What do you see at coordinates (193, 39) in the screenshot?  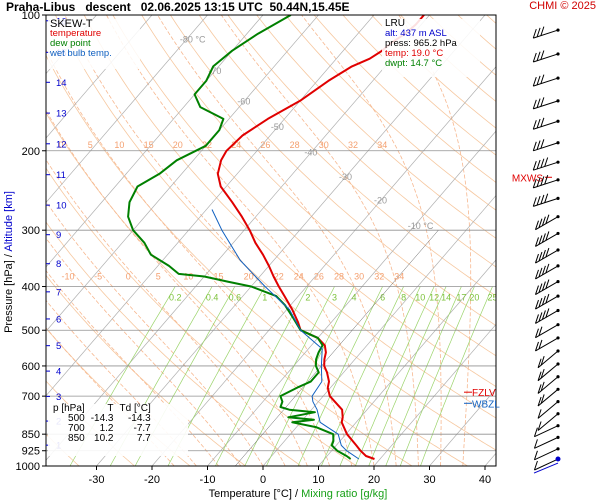 I see `dry-adiabat-label: -80 °C` at bounding box center [193, 39].